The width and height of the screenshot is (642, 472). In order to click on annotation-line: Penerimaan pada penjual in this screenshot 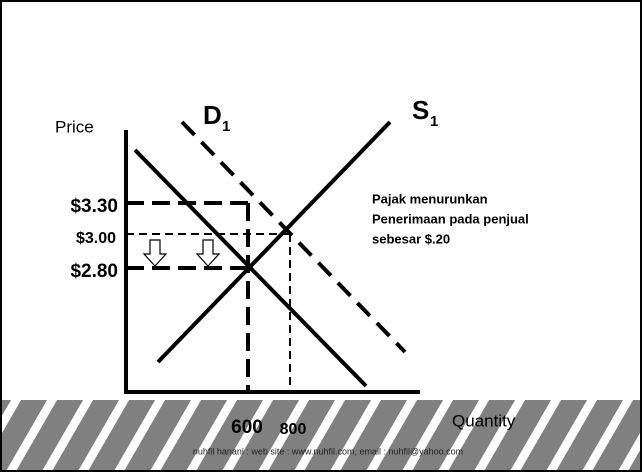, I will do `click(450, 218)`.